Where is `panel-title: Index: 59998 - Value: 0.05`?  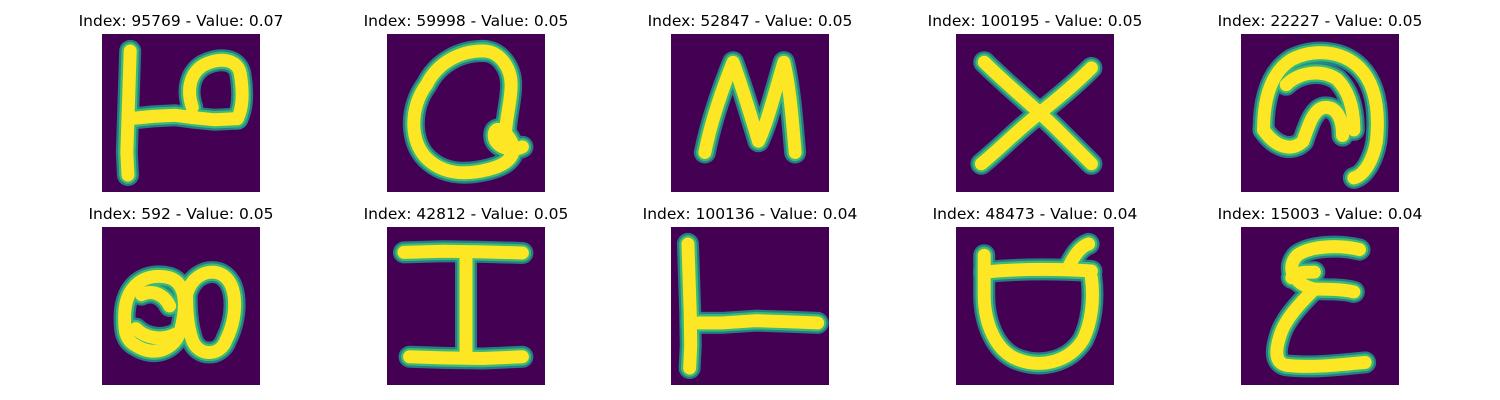 panel-title: Index: 59998 - Value: 0.05 is located at coordinates (466, 21).